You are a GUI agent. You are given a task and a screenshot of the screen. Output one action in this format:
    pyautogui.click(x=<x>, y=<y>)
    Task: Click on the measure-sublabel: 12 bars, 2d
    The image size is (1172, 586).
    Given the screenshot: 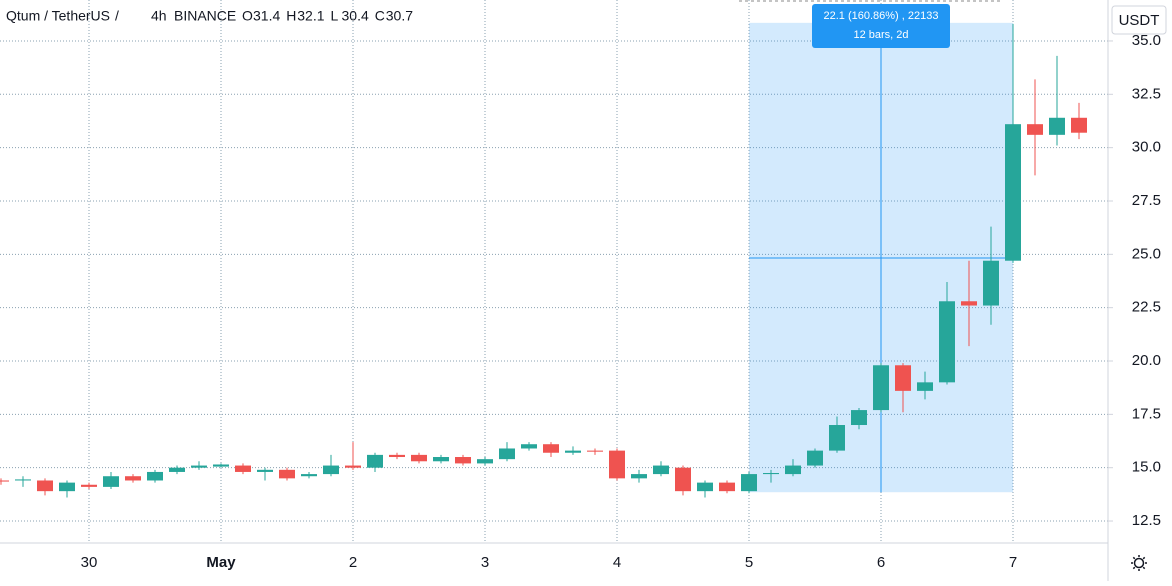 What is the action you would take?
    pyautogui.click(x=880, y=35)
    